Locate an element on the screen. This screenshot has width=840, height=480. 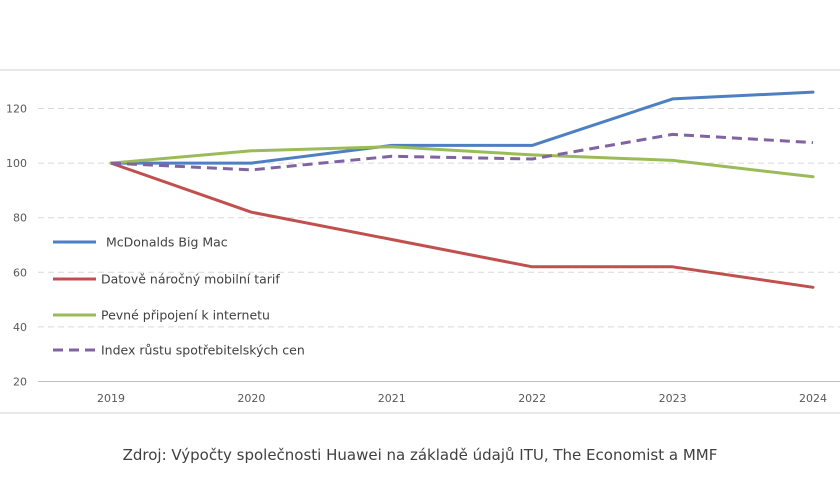
x-tick-label: 2020 is located at coordinates (251, 398).